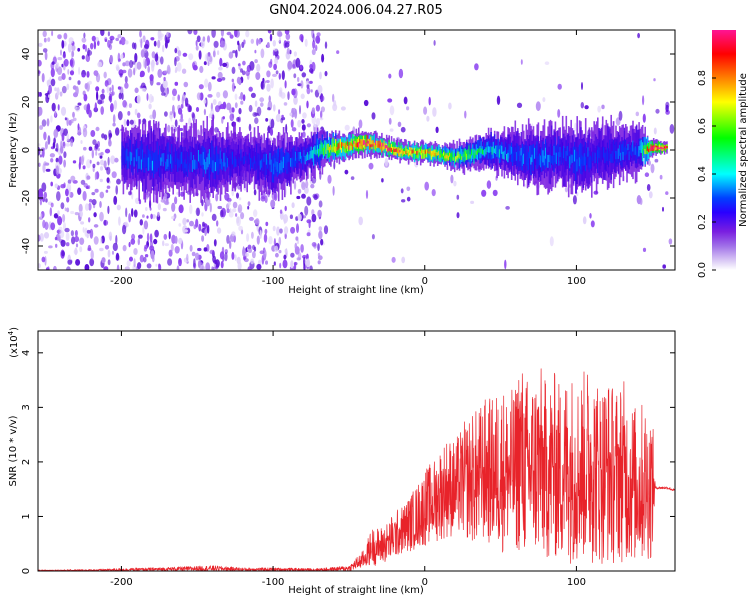 This screenshot has height=604, width=750. What do you see at coordinates (356, 10) in the screenshot?
I see `figure-title: GN04.2024.006.04.27.R05` at bounding box center [356, 10].